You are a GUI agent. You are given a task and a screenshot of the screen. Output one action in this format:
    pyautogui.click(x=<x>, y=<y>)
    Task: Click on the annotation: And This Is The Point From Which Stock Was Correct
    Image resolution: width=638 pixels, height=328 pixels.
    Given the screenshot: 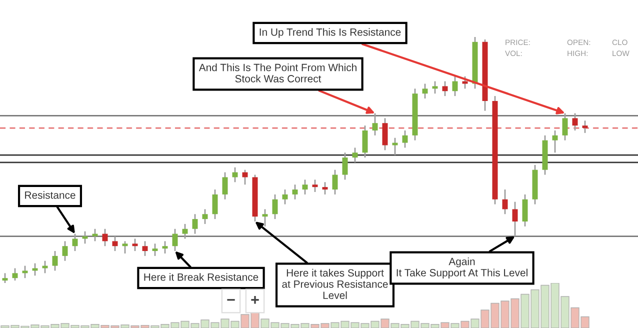 What is the action you would take?
    pyautogui.click(x=277, y=73)
    